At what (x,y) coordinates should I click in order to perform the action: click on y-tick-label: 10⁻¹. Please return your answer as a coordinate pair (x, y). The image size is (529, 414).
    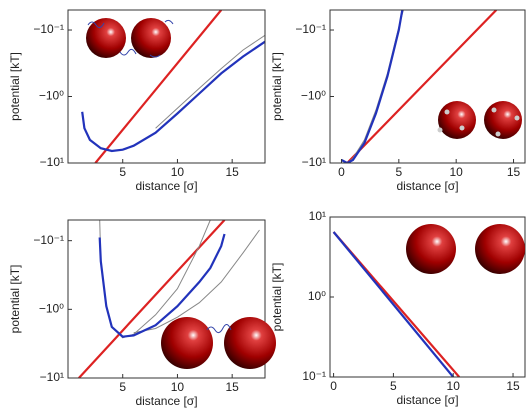
    Looking at the image, I should click on (314, 376).